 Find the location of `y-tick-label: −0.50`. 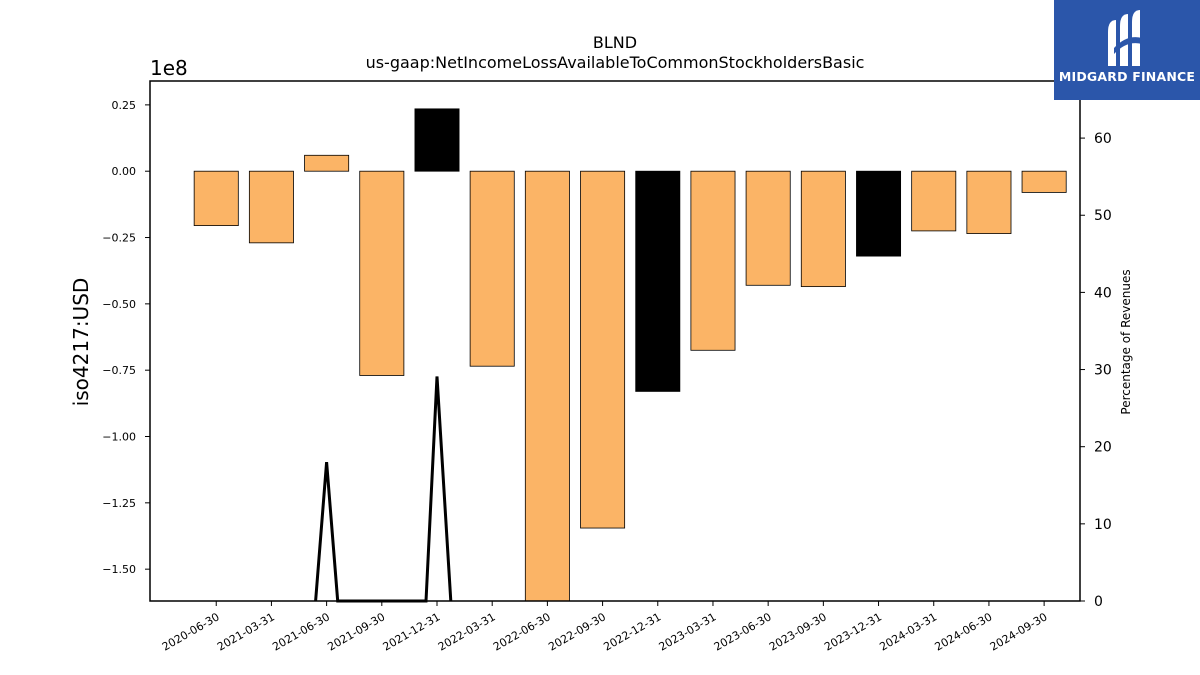

y-tick-label: −0.50 is located at coordinates (119, 304).